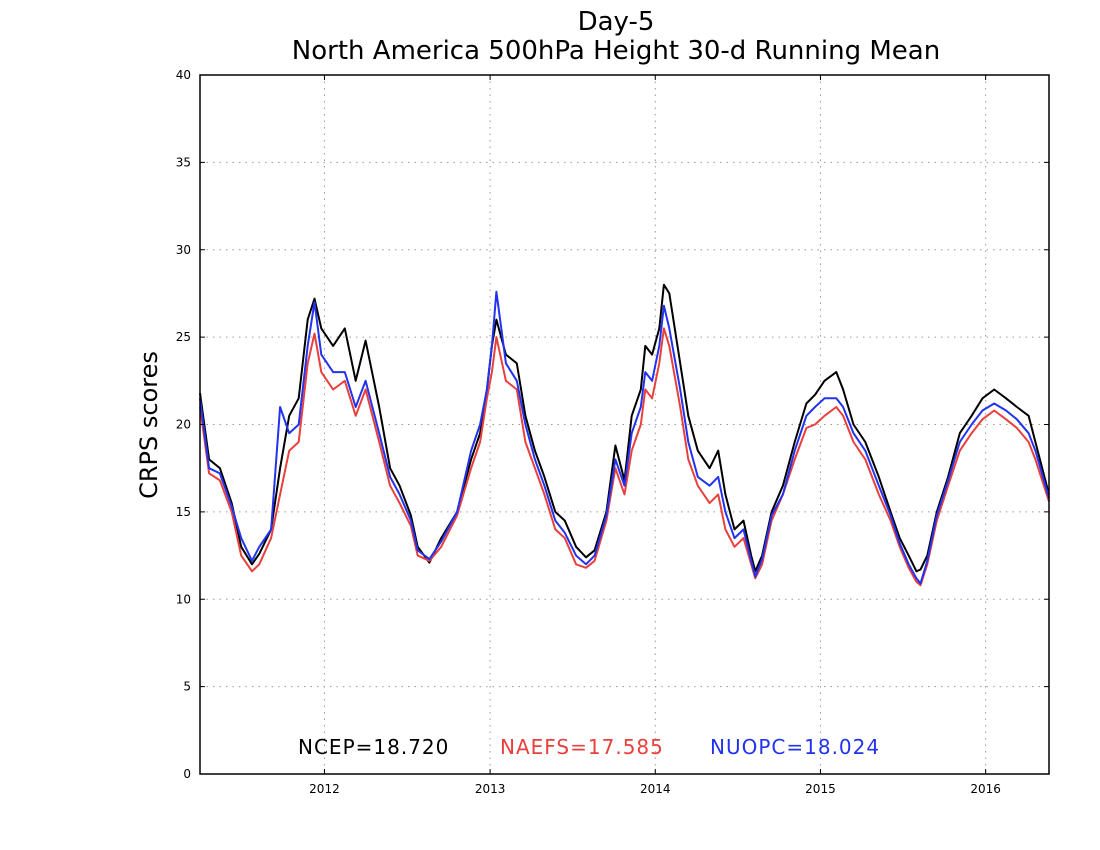  I want to click on x-tick-label: 2015, so click(820, 789).